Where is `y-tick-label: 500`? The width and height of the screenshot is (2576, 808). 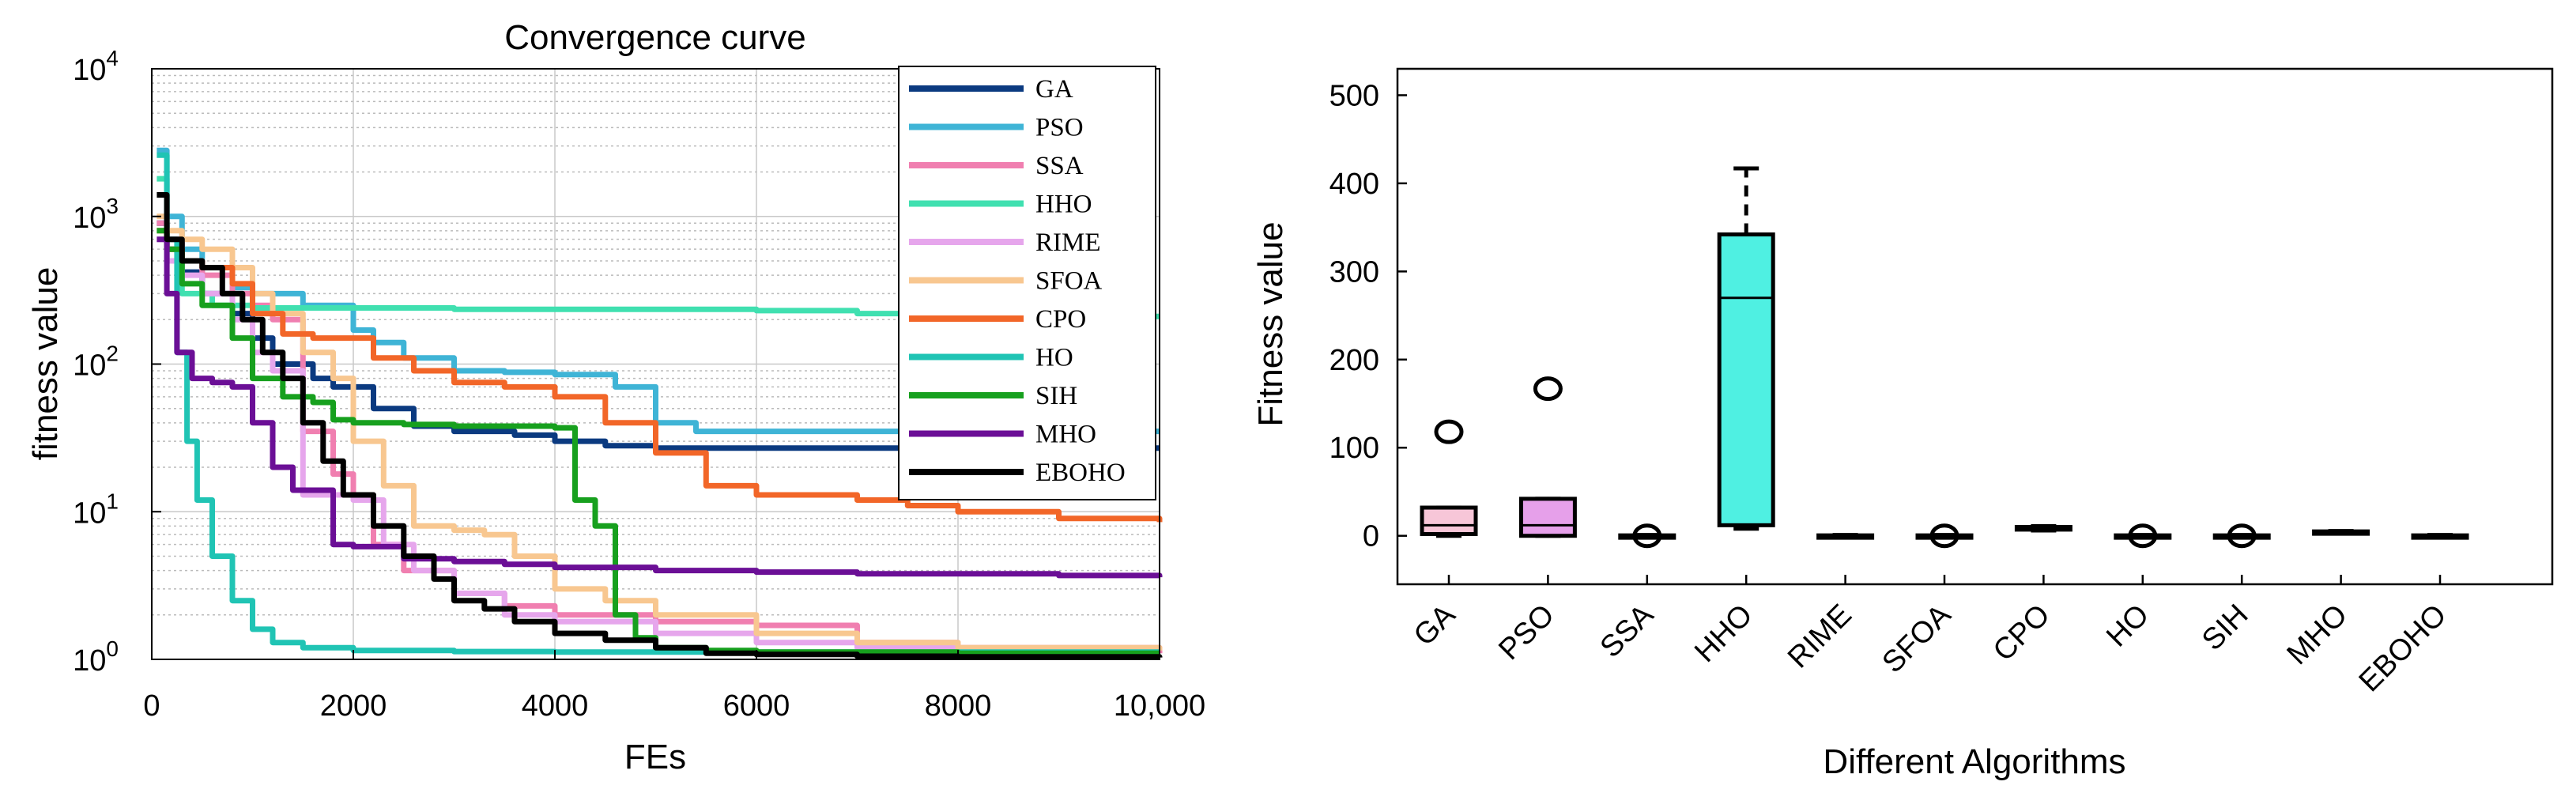
y-tick-label: 500 is located at coordinates (1354, 95).